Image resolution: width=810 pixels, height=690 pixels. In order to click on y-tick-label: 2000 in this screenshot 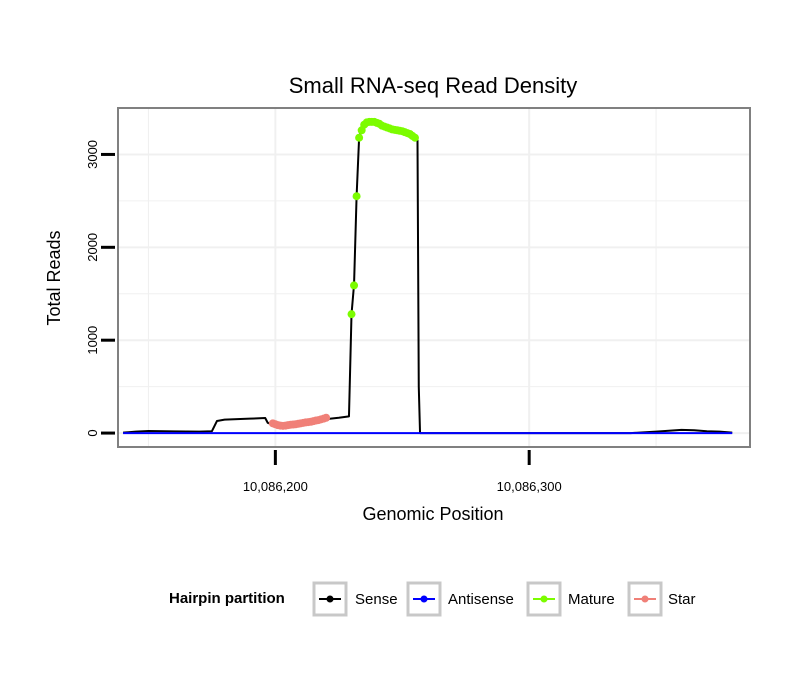, I will do `click(92, 247)`.